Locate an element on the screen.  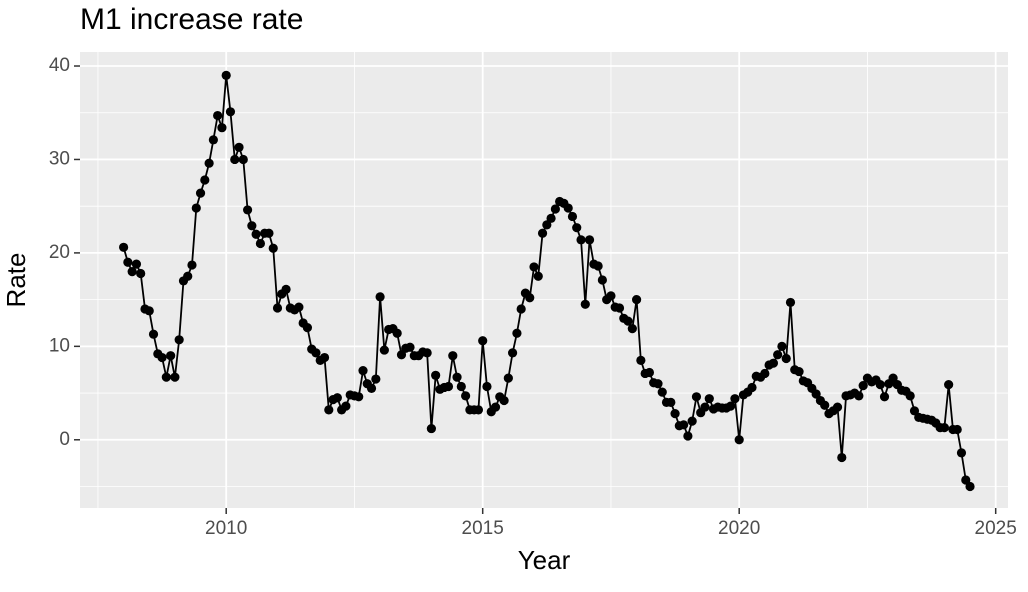
x-tick-label: 2015 is located at coordinates (483, 528).